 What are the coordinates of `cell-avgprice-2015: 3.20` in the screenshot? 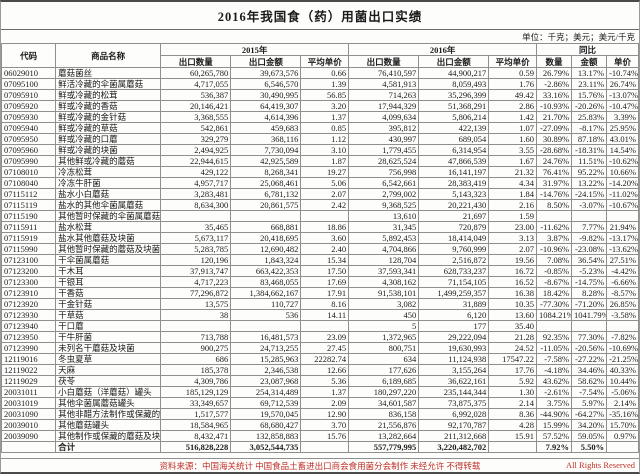 It's located at (325, 106).